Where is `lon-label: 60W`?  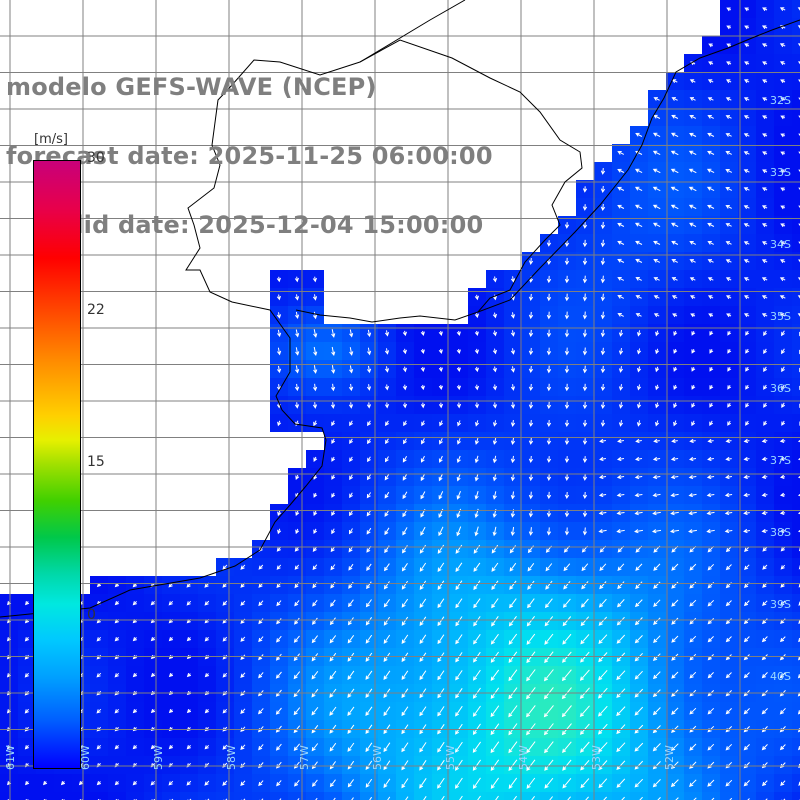 lon-label: 60W is located at coordinates (85, 757).